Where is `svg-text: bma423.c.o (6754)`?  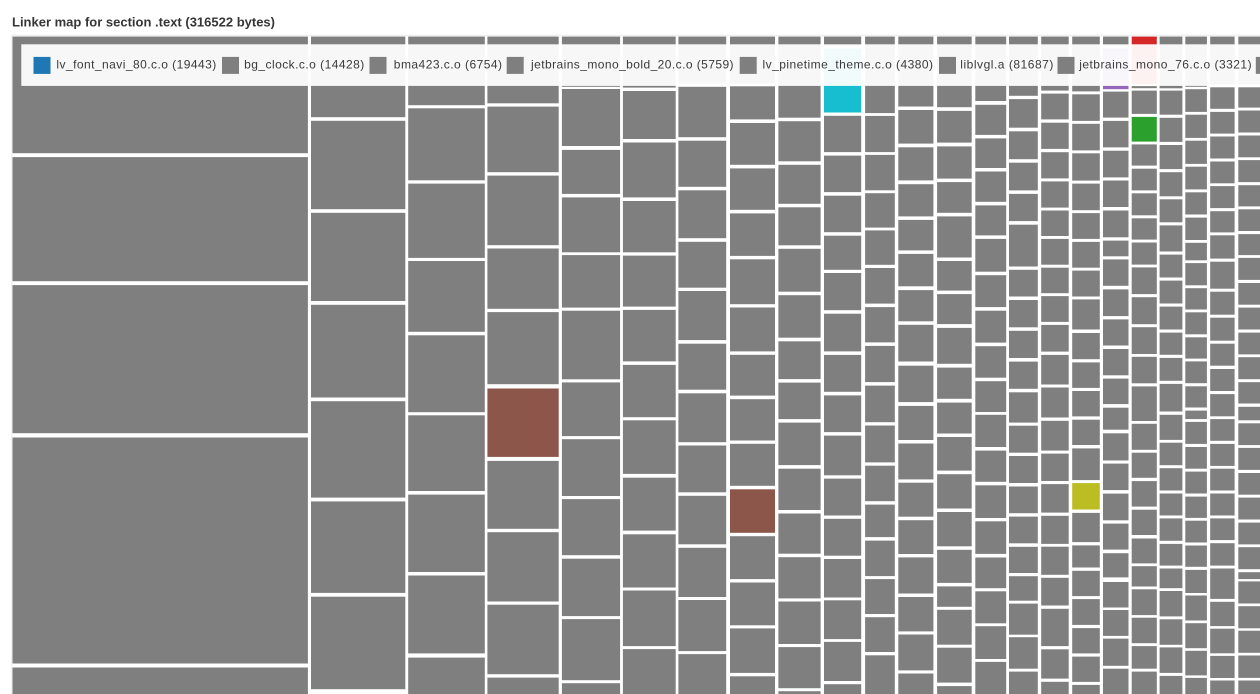 svg-text: bma423.c.o (6754) is located at coordinates (448, 65).